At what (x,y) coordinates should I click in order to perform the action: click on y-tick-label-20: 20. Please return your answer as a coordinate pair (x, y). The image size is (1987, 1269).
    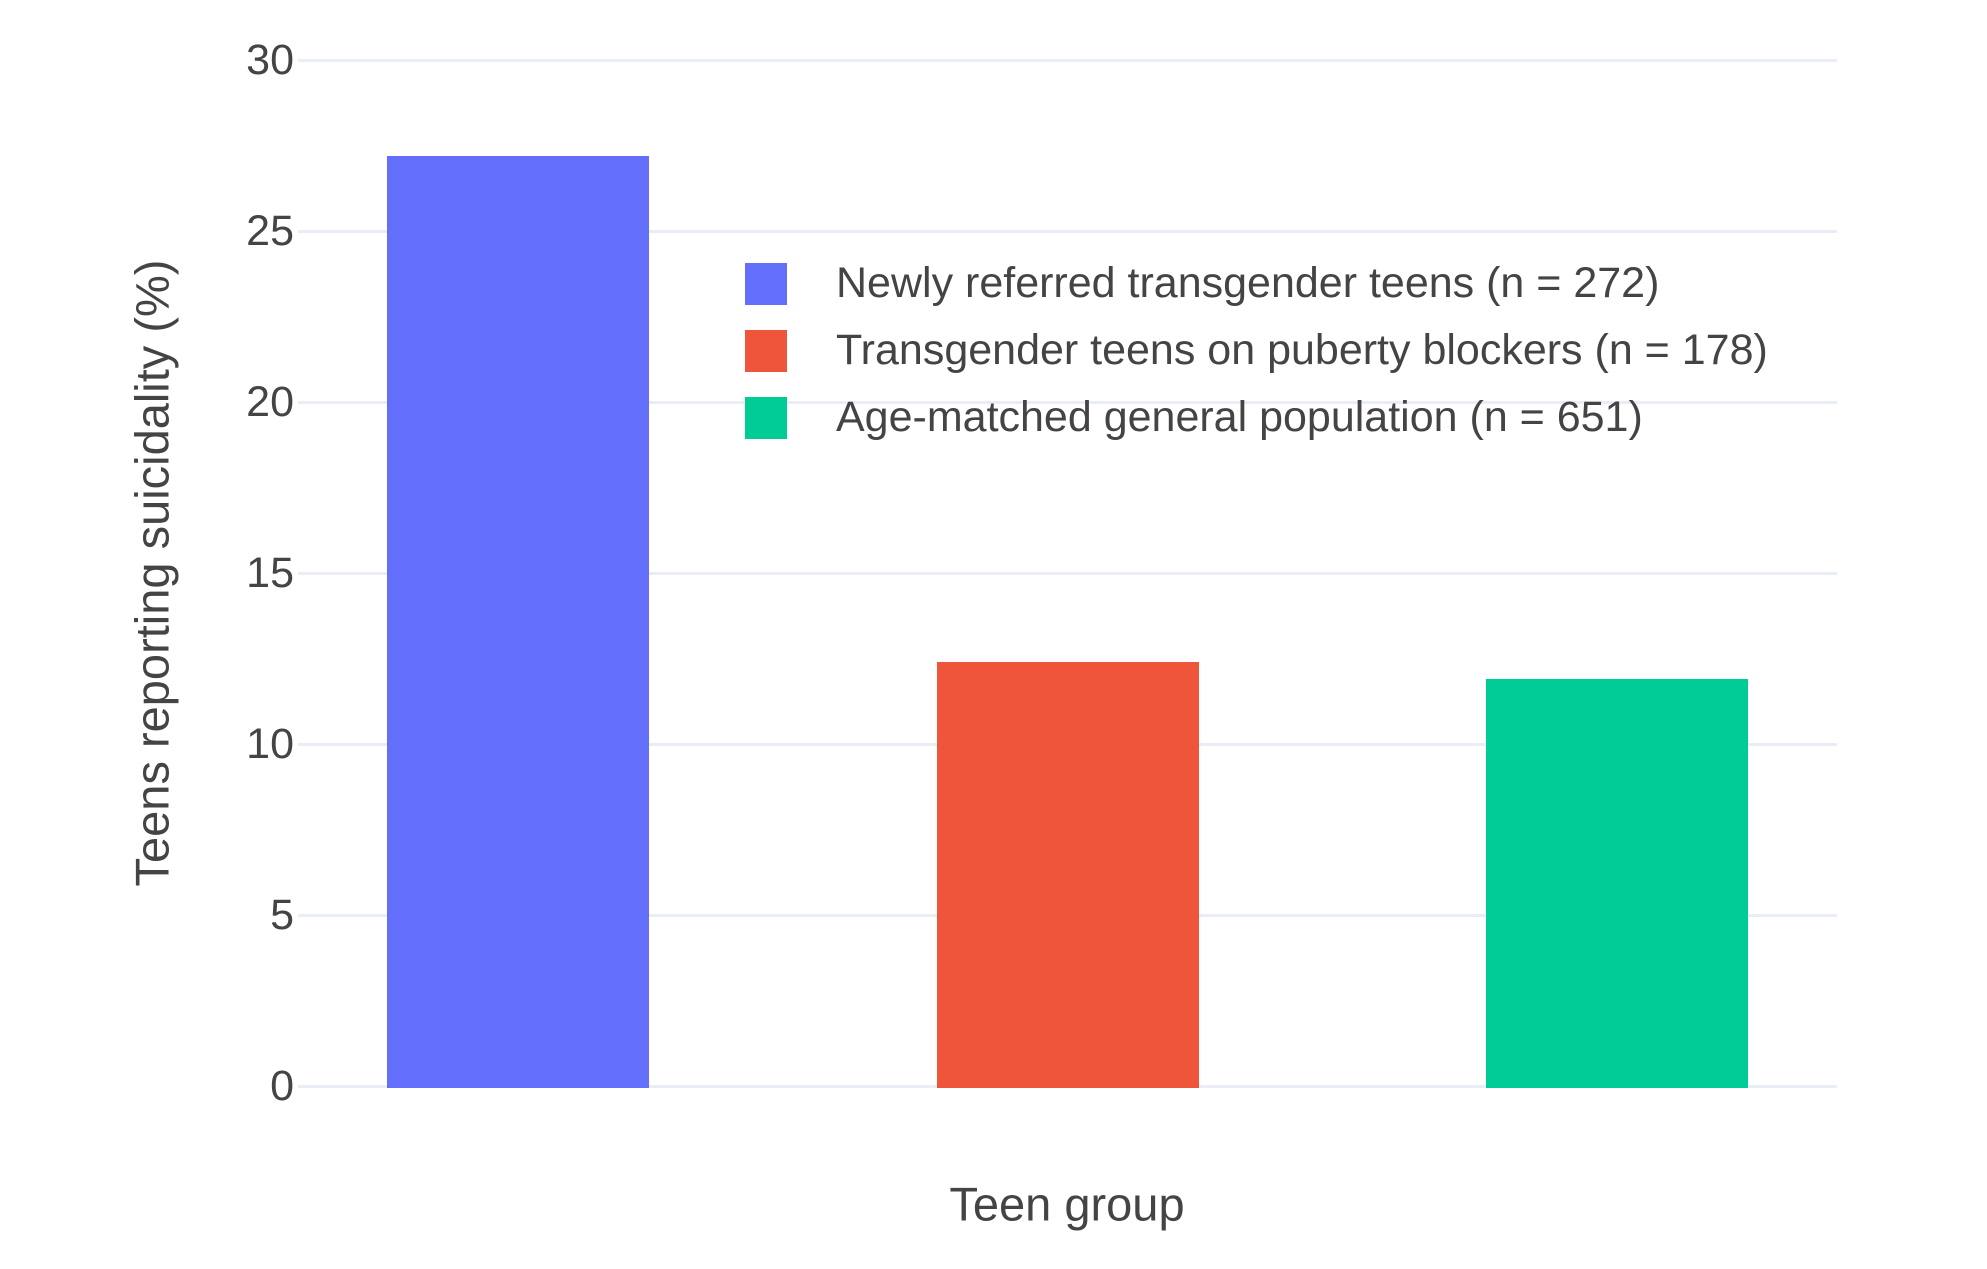
    Looking at the image, I should click on (270, 402).